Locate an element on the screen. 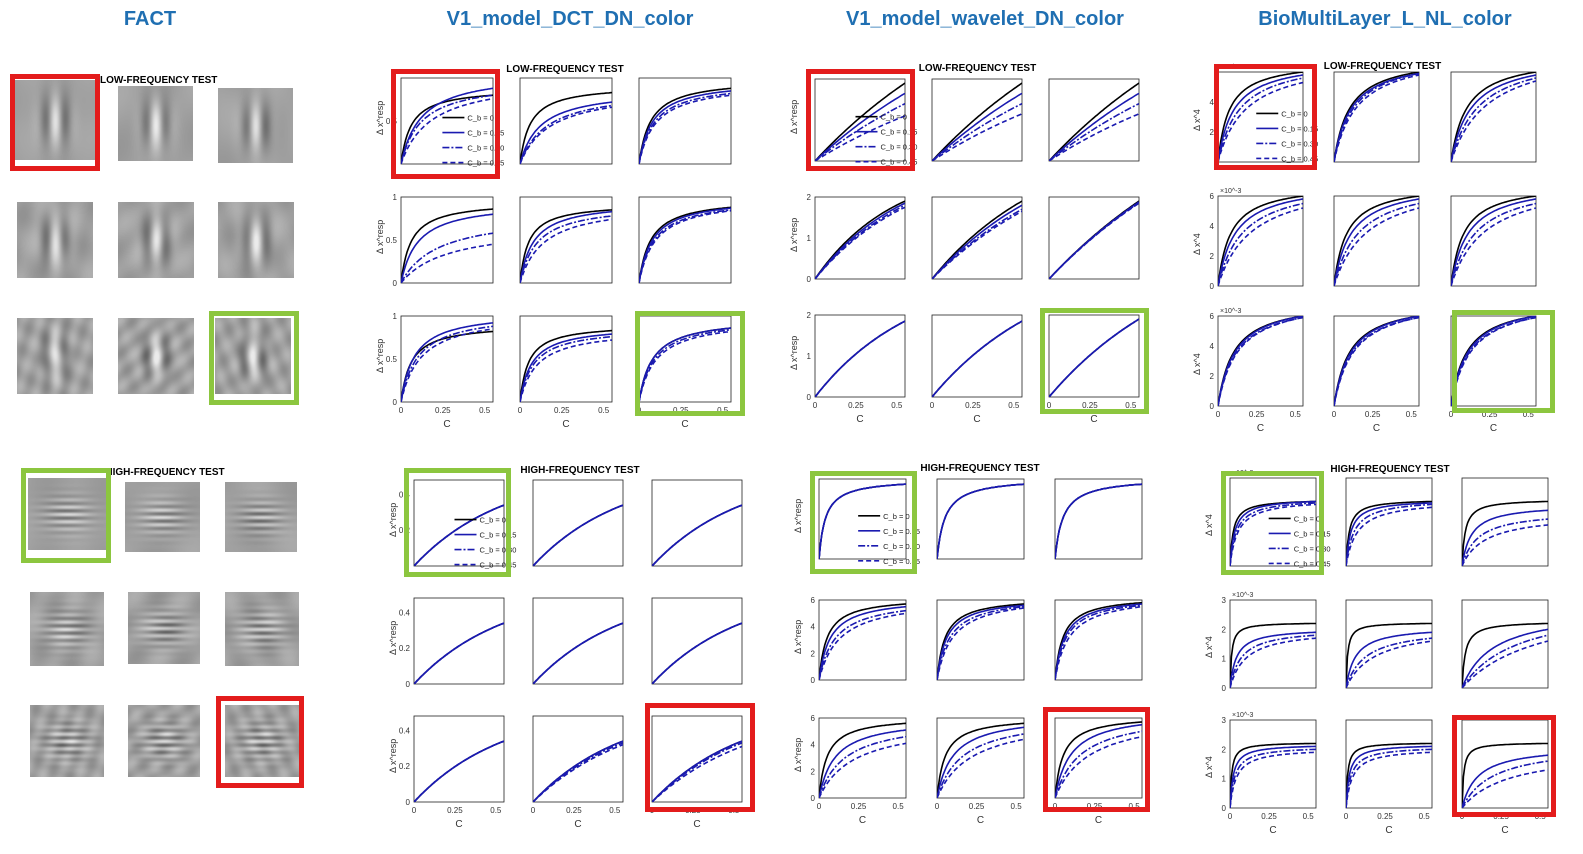  y-tick-label: 3 is located at coordinates (1224, 600).